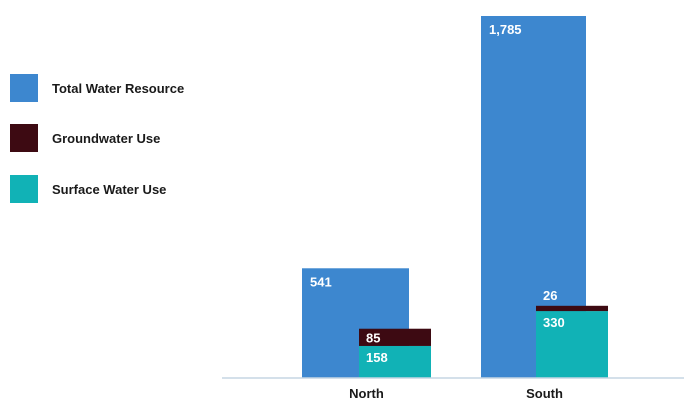  I want to click on x-tick-label-north: North, so click(366, 393).